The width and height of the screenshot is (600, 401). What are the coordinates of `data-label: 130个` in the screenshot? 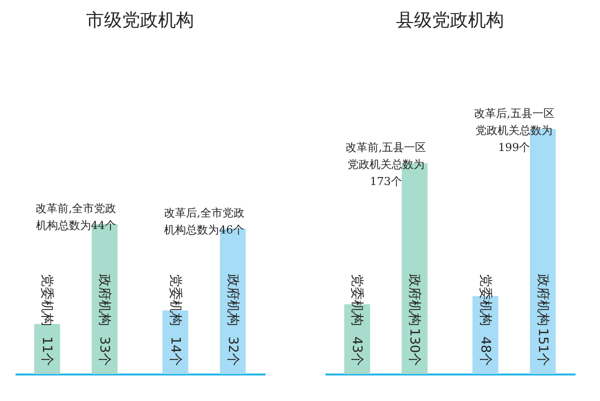 It's located at (414, 347).